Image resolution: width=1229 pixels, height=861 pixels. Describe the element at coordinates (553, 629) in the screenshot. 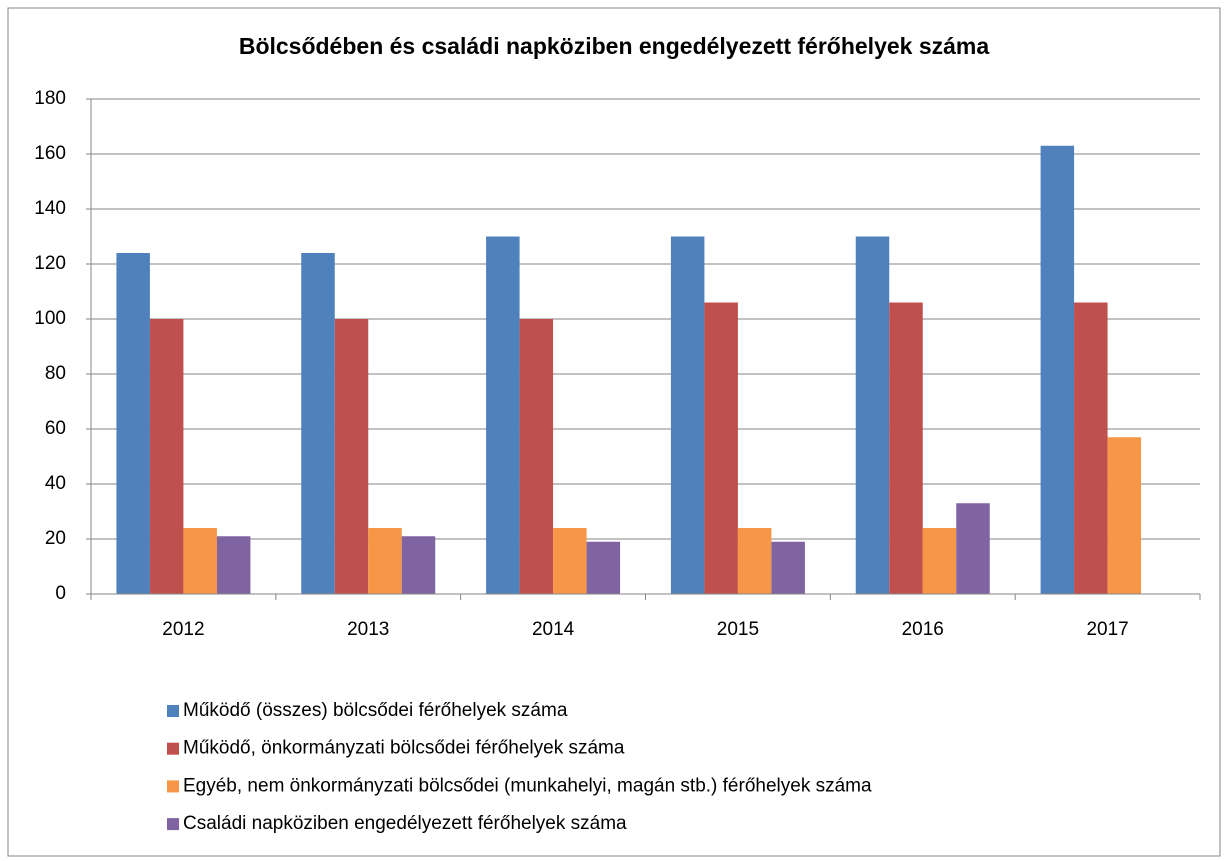

I see `x-tick-label: 2014` at that location.